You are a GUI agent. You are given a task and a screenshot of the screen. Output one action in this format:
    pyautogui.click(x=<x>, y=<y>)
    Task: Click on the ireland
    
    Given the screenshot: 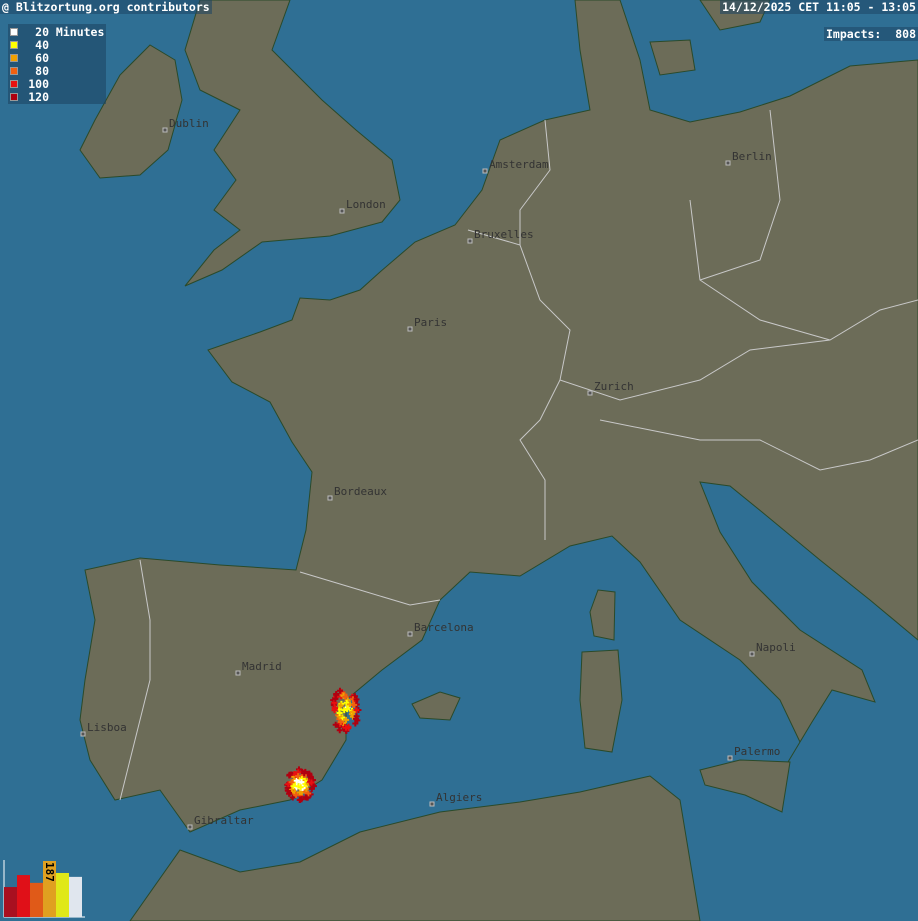 What is the action you would take?
    pyautogui.click(x=131, y=111)
    